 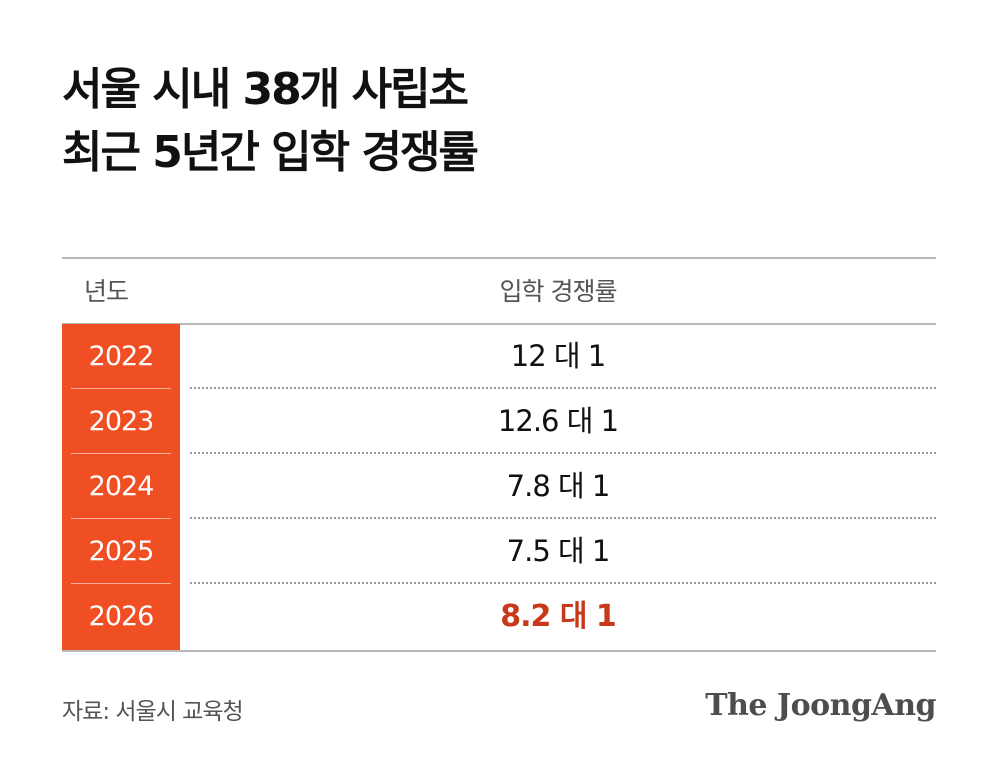 I want to click on rate-cell: 12.6 대 1, so click(x=558, y=421).